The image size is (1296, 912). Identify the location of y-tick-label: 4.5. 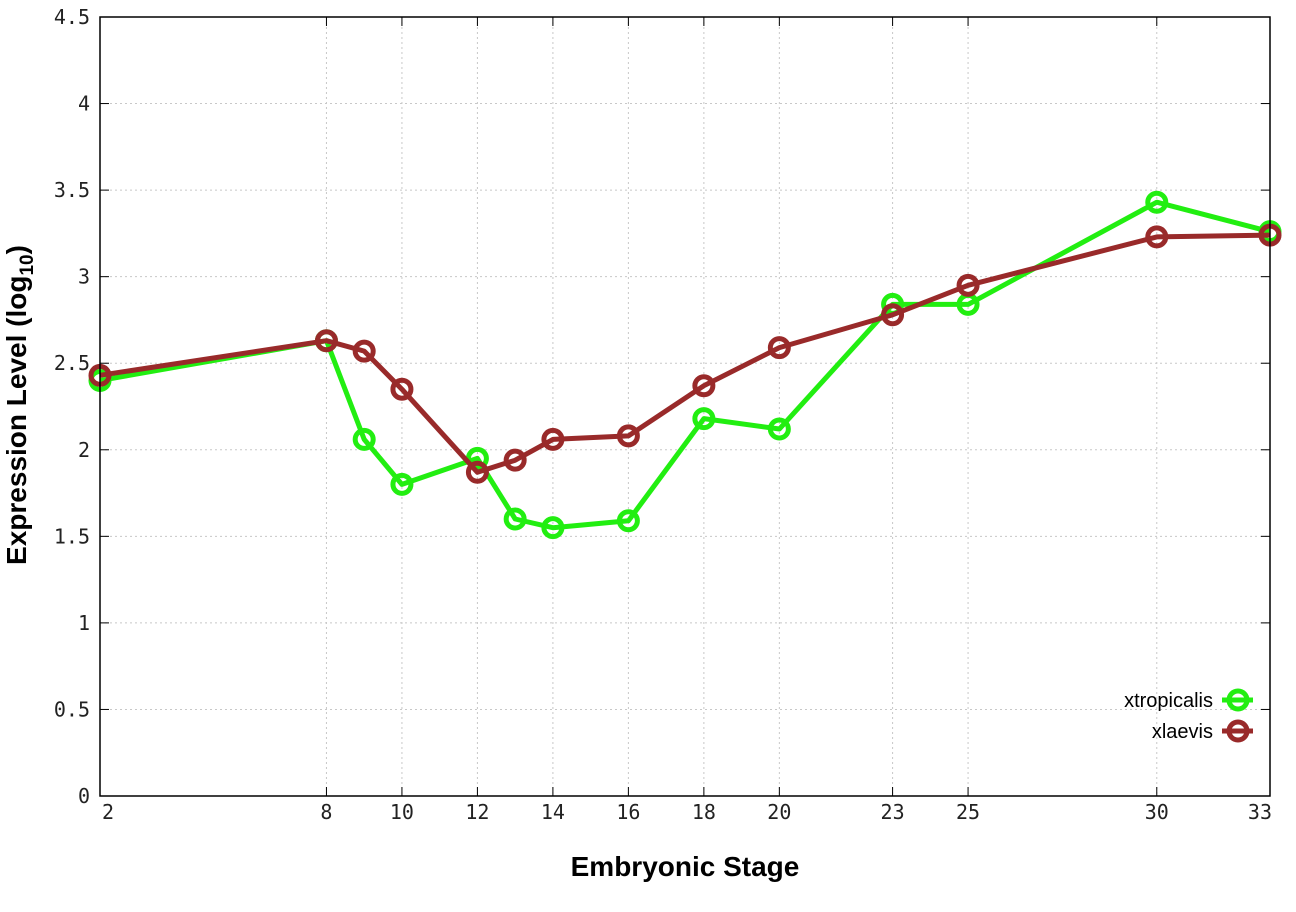
(72, 17).